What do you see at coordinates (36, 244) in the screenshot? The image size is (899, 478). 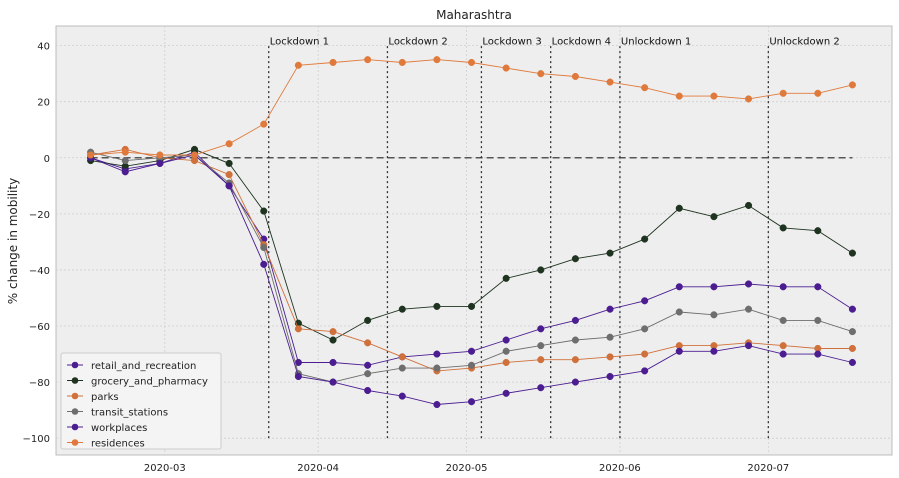 I see `y-tick-labels: 40 20 0 −20 −40 −60 −80 −100` at bounding box center [36, 244].